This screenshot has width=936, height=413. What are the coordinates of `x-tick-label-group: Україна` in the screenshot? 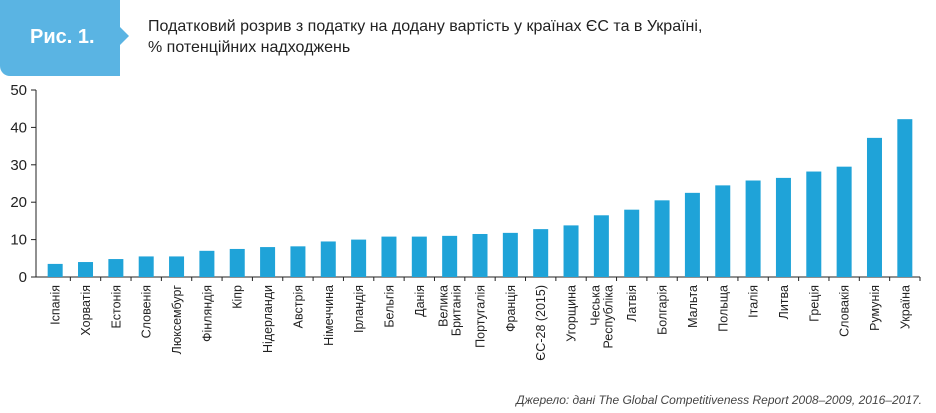 It's located at (905, 307).